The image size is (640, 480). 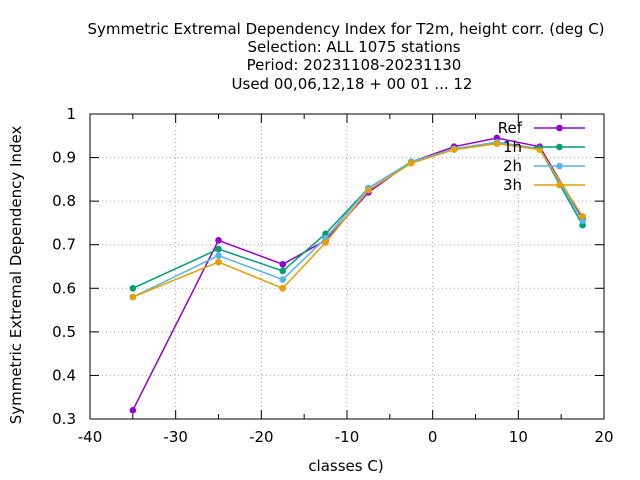 I want to click on y-tick-label: 0.6, so click(x=64, y=288).